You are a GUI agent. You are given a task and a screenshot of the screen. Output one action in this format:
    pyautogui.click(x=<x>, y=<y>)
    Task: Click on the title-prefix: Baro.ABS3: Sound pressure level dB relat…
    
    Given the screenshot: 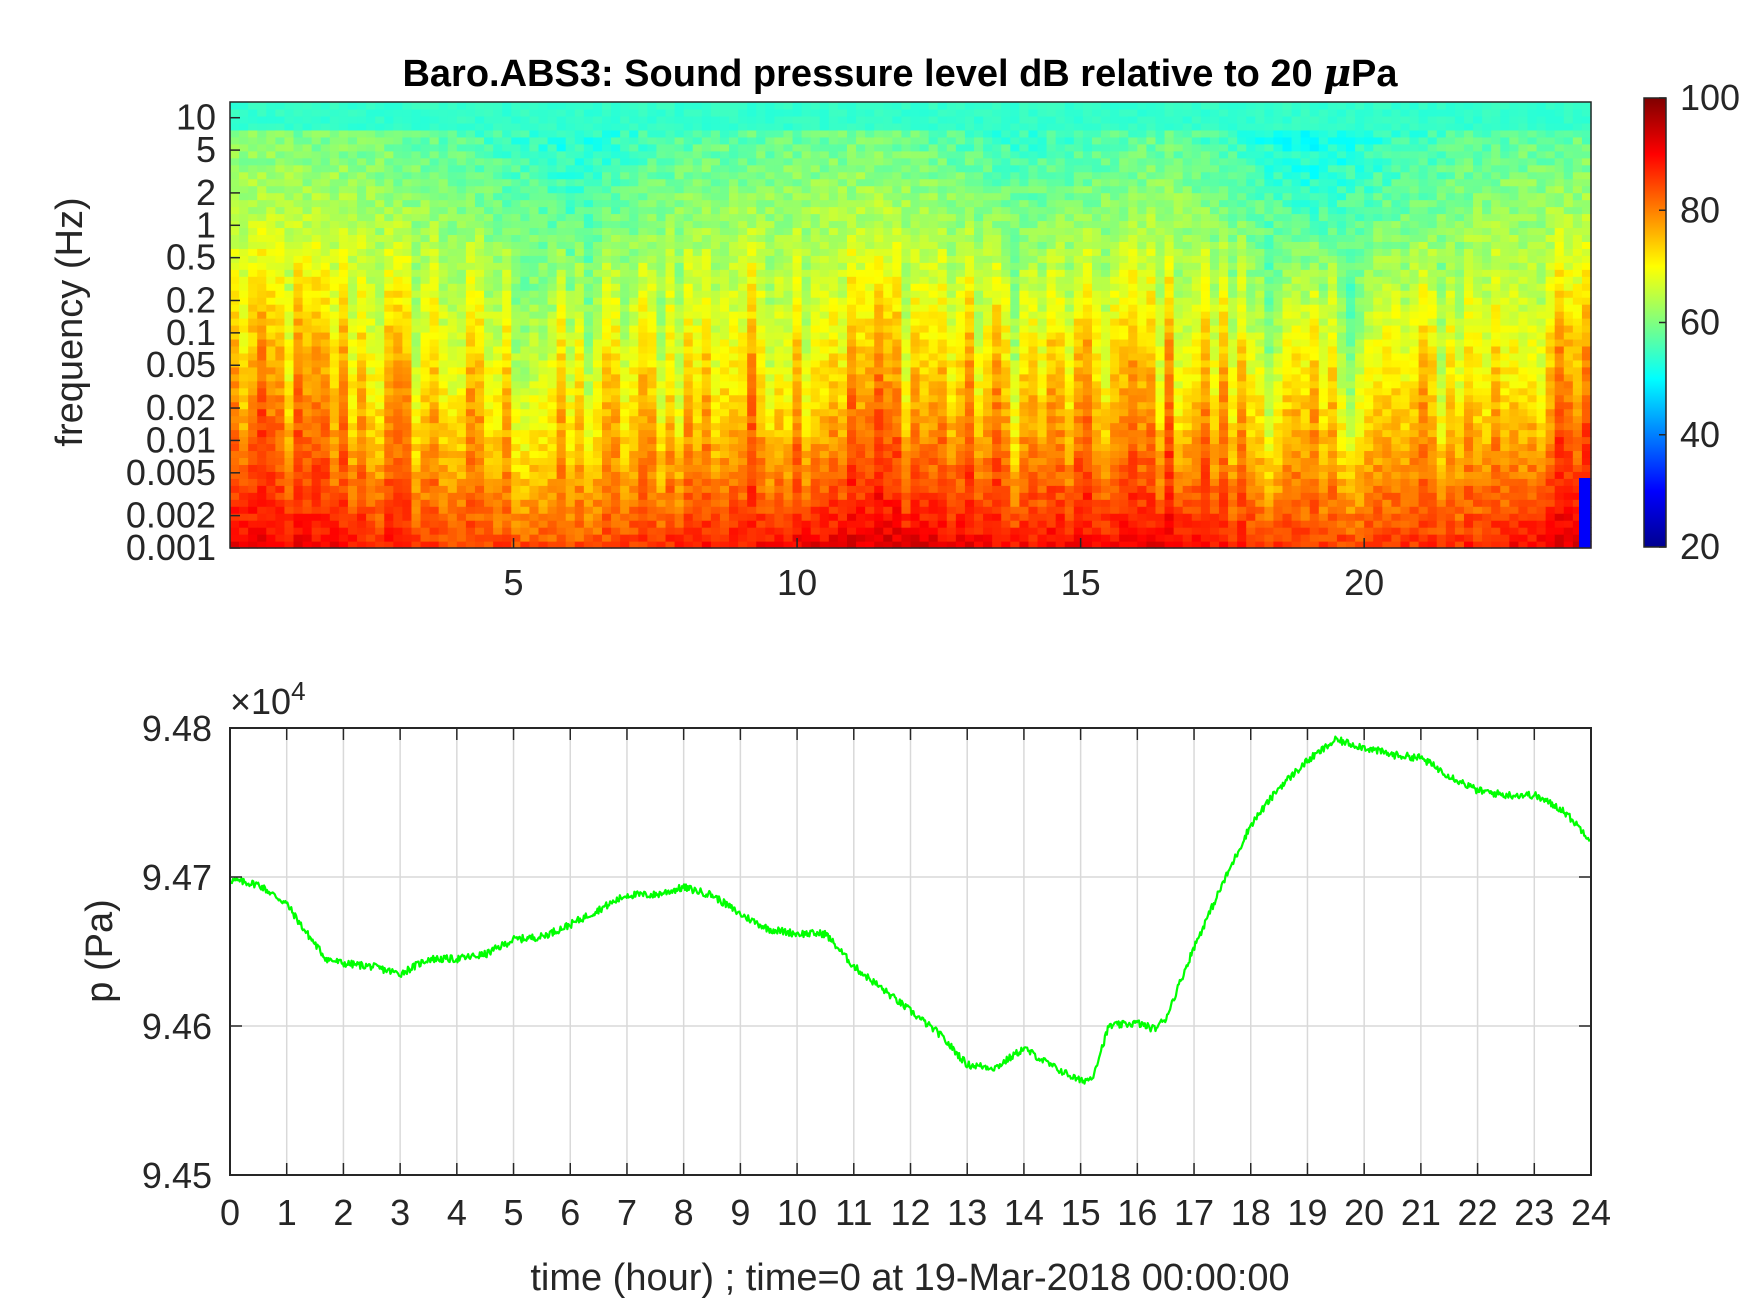 What is the action you would take?
    pyautogui.click(x=862, y=74)
    